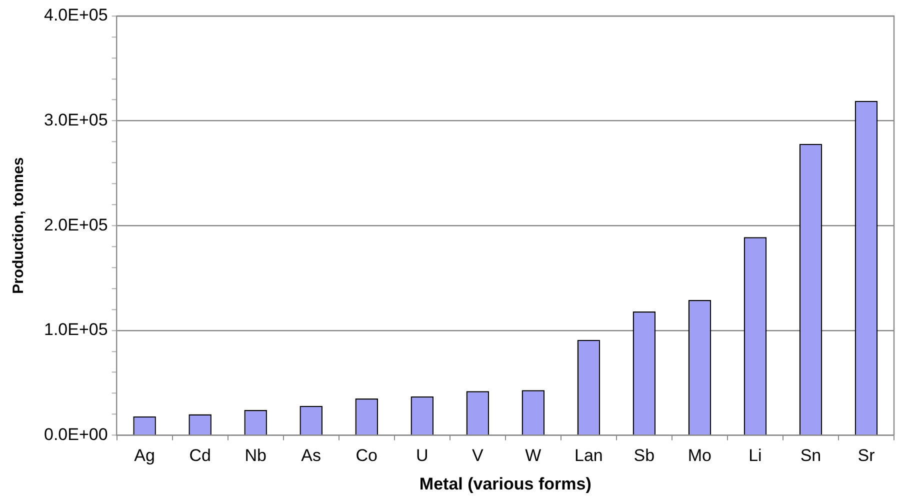  What do you see at coordinates (644, 456) in the screenshot?
I see `x-tick-label: Sb` at bounding box center [644, 456].